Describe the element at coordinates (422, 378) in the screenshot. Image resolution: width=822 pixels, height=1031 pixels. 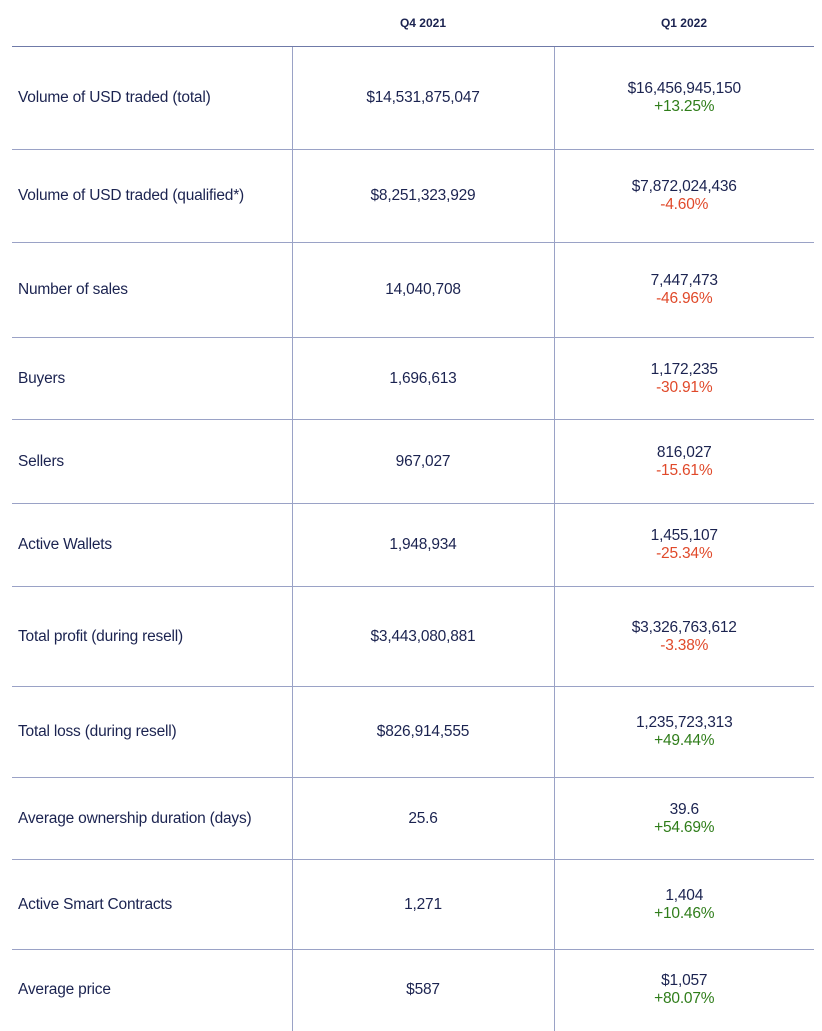
I see `q4-2021-value: 1,696,613` at that location.